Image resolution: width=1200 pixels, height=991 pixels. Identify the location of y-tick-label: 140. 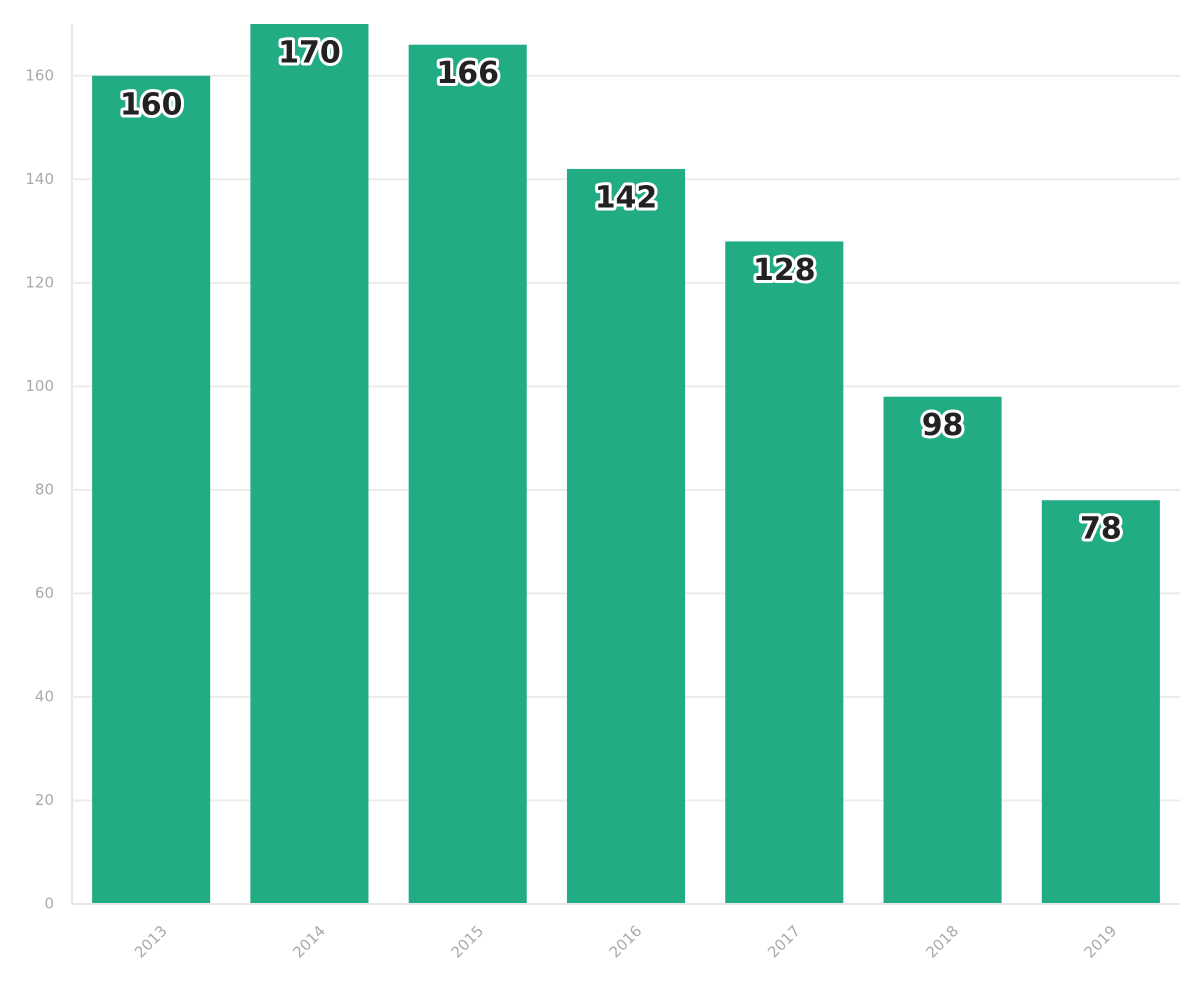
(39, 179).